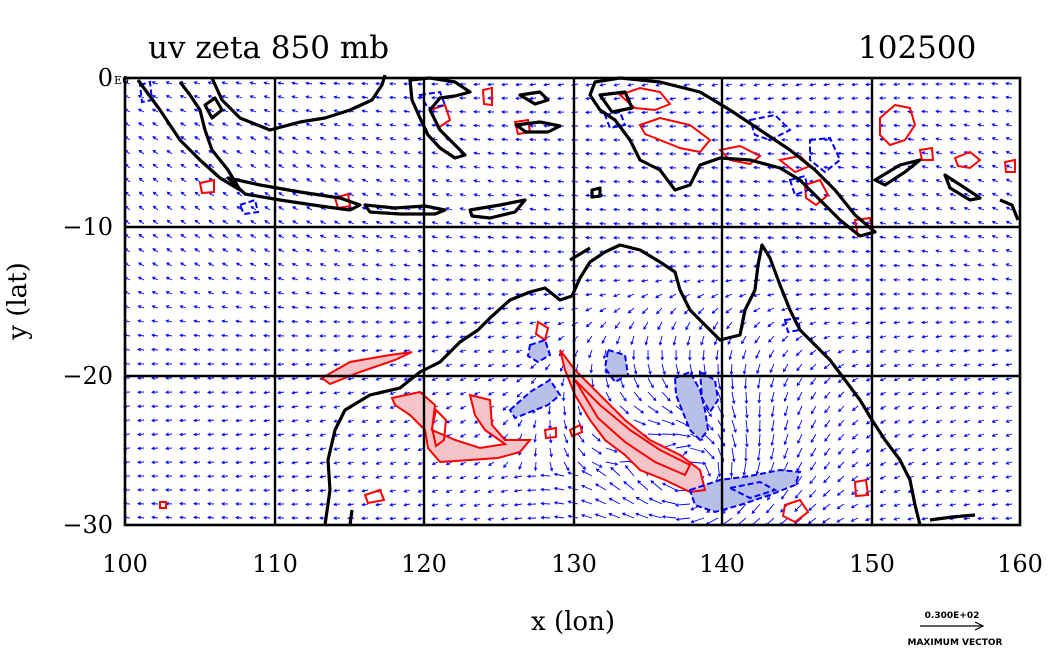 This screenshot has width=1058, height=653. What do you see at coordinates (954, 643) in the screenshot?
I see `legend-label: MAXIMUM VECTOR` at bounding box center [954, 643].